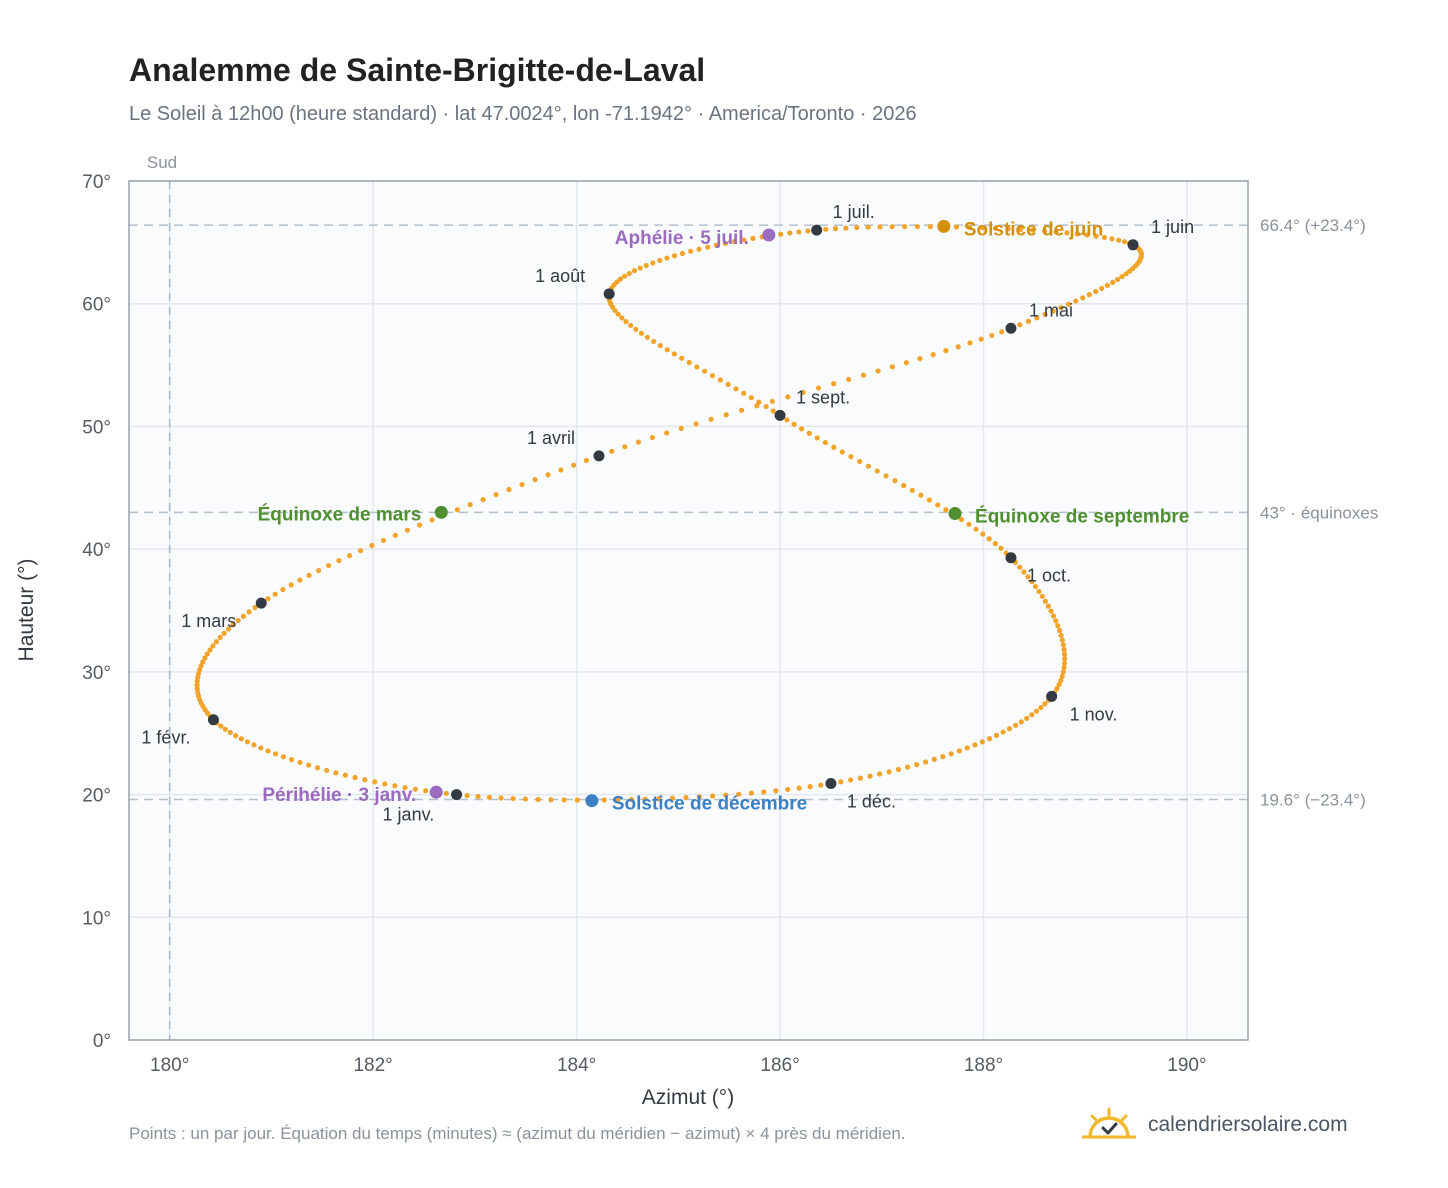  What do you see at coordinates (162, 162) in the screenshot?
I see `meridian-label: Sud` at bounding box center [162, 162].